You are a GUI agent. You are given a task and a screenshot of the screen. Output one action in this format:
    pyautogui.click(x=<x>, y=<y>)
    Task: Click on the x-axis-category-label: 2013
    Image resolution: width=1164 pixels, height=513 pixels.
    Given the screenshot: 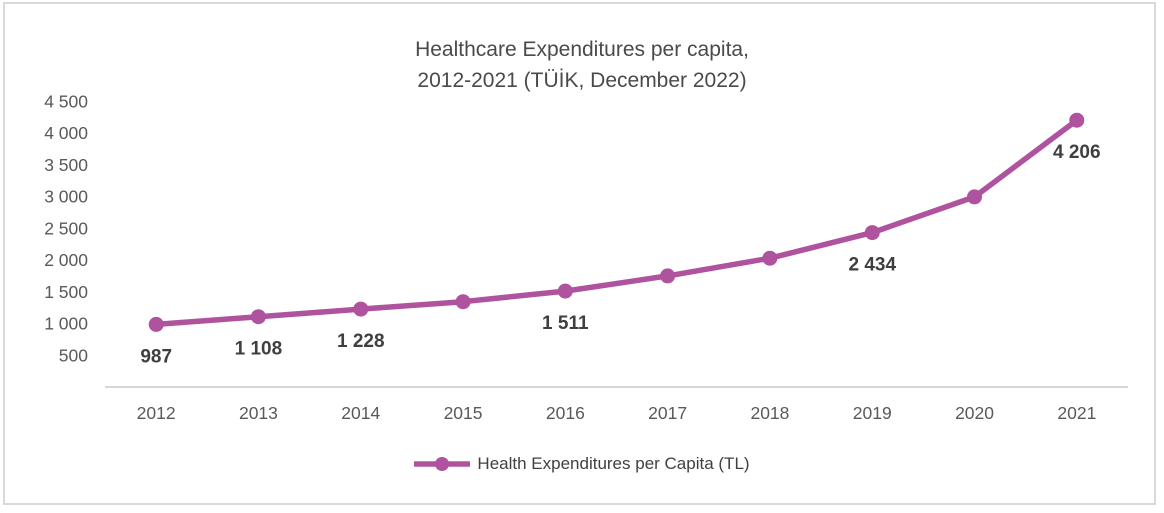 What is the action you would take?
    pyautogui.click(x=258, y=413)
    